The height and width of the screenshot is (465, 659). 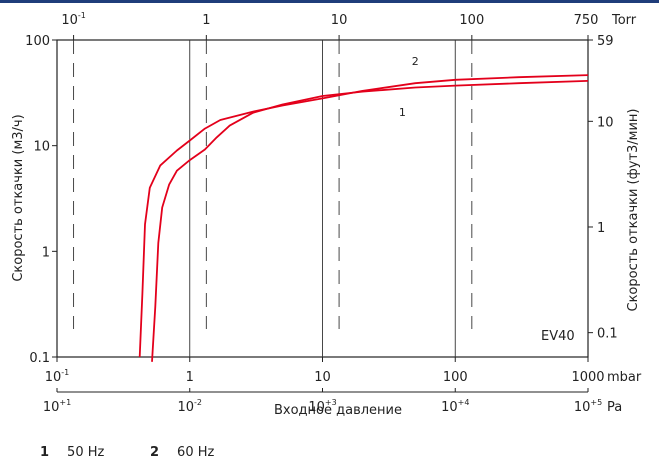 What do you see at coordinates (57, 406) in the screenshot?
I see `pa-tick-label: 10+1` at bounding box center [57, 406].